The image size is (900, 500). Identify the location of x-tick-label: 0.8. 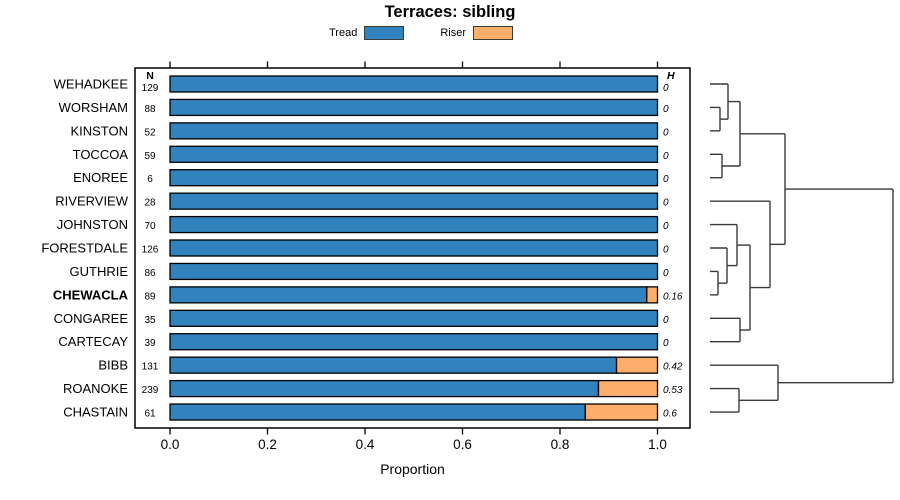
(560, 444).